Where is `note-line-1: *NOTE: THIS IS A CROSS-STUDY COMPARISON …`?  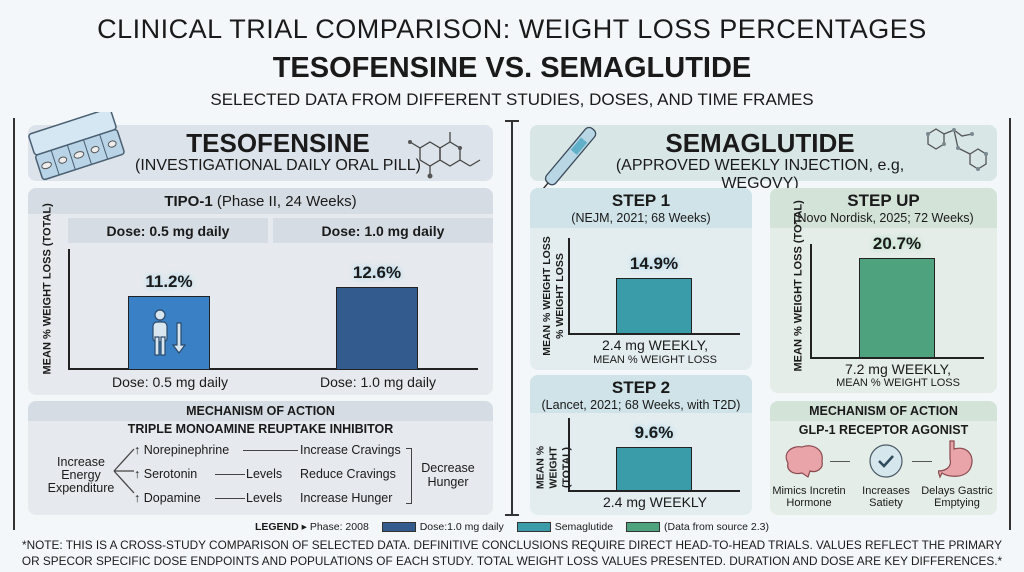 note-line-1: *NOTE: THIS IS A CROSS-STUDY COMPARISON … is located at coordinates (512, 545).